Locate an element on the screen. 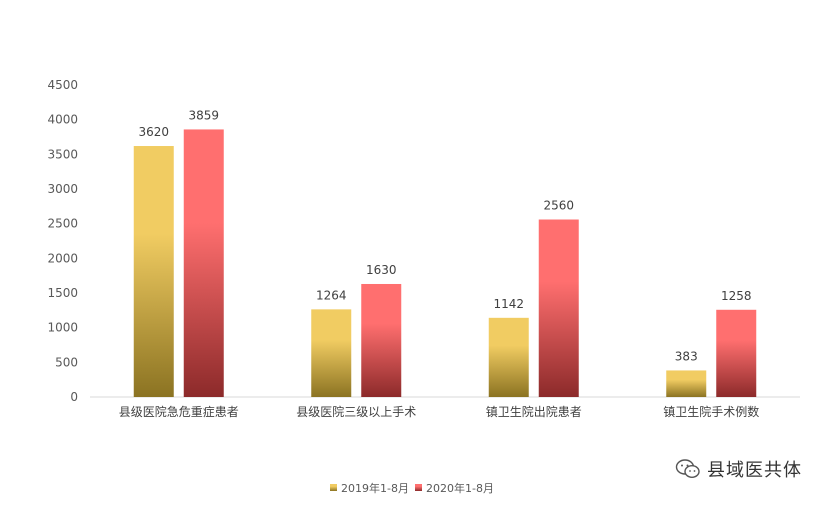 The width and height of the screenshot is (832, 506). y-tick-label: 3500 is located at coordinates (62, 154).